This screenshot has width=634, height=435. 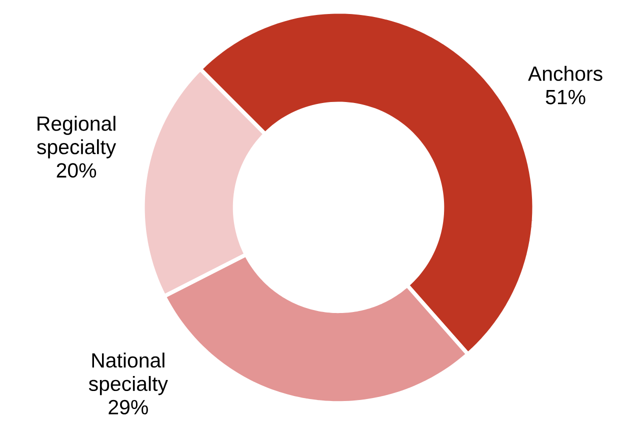 I want to click on slice-label: National specialty, so click(x=128, y=373).